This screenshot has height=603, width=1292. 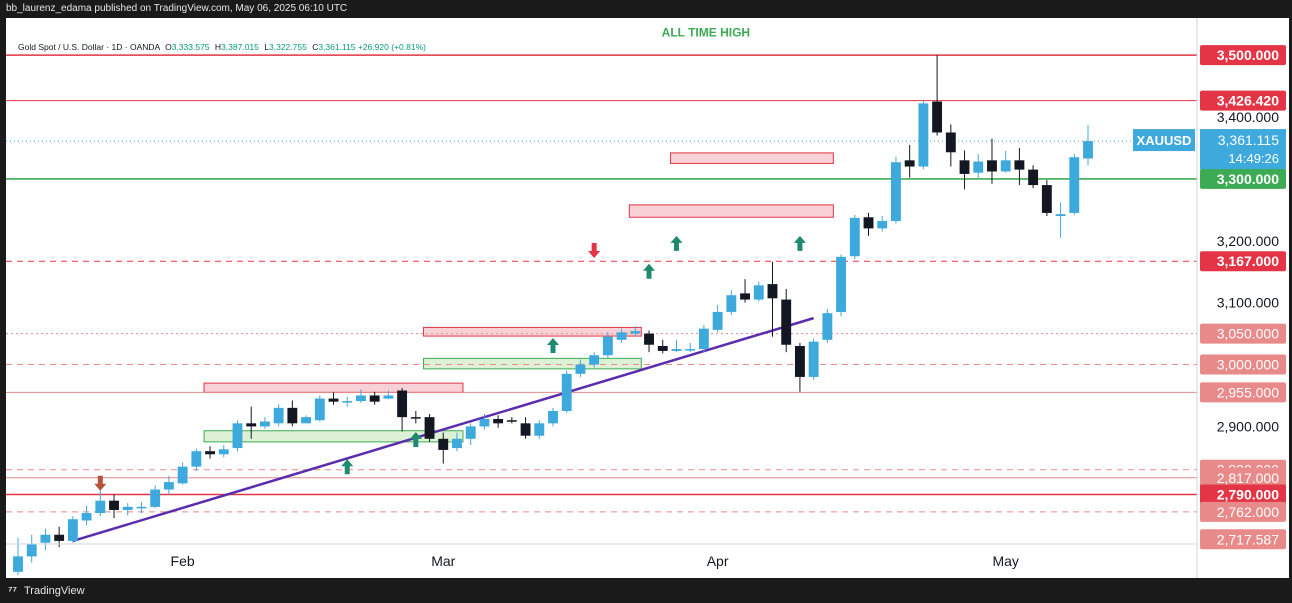 I want to click on level-label: 2,955.000, so click(x=1248, y=392).